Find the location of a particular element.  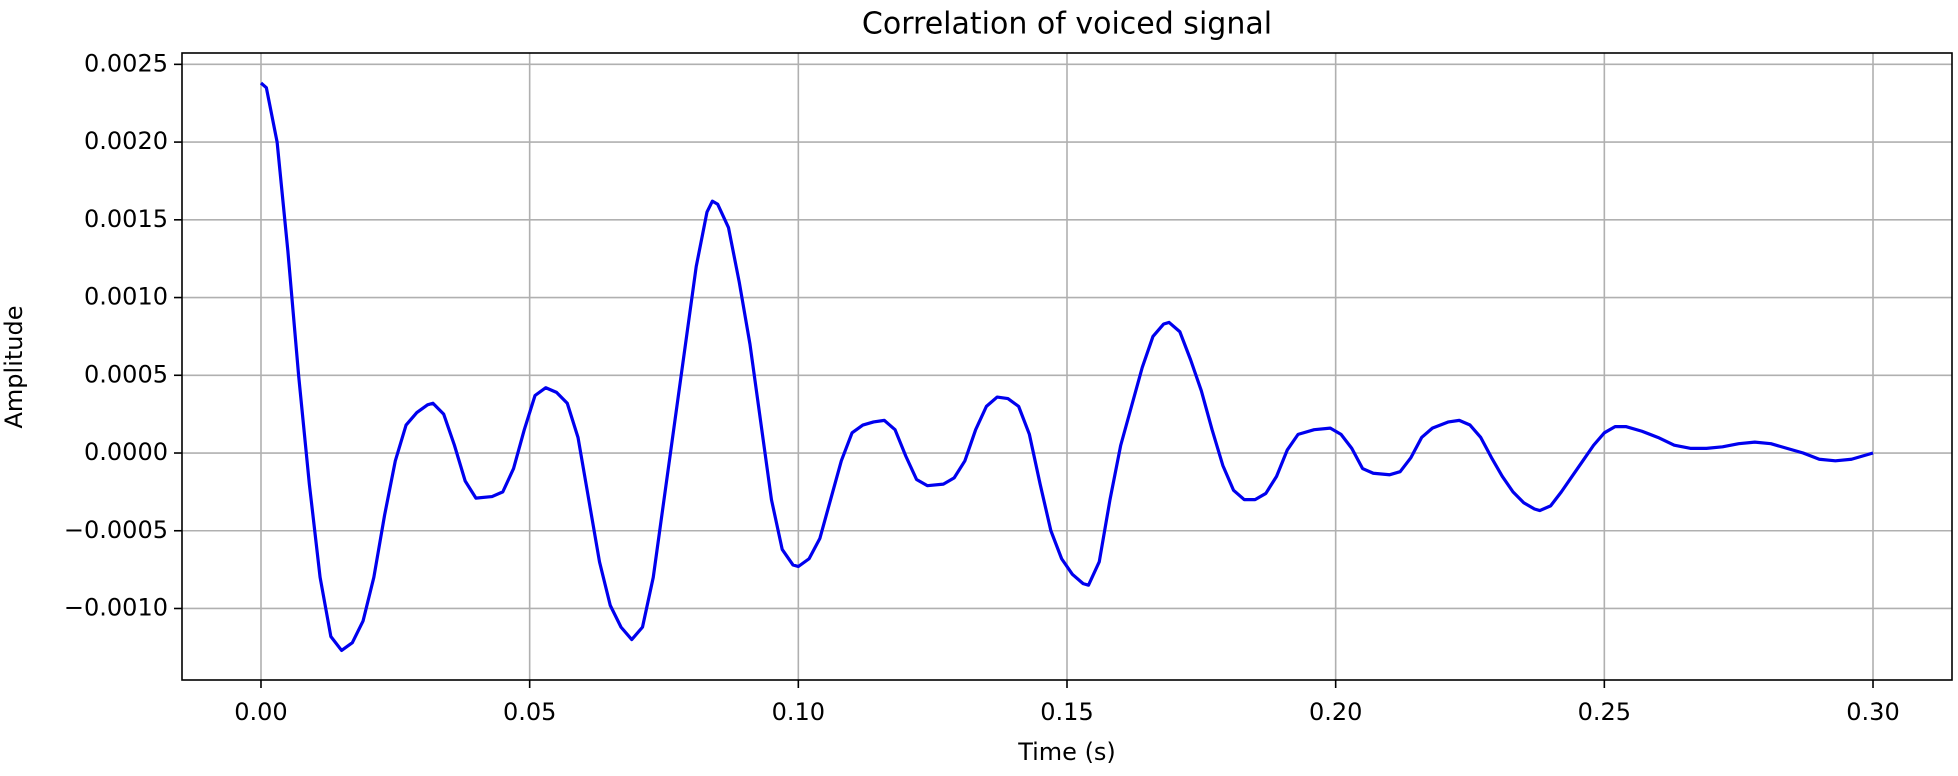

y-tick-label: 0.0005 is located at coordinates (126, 374).